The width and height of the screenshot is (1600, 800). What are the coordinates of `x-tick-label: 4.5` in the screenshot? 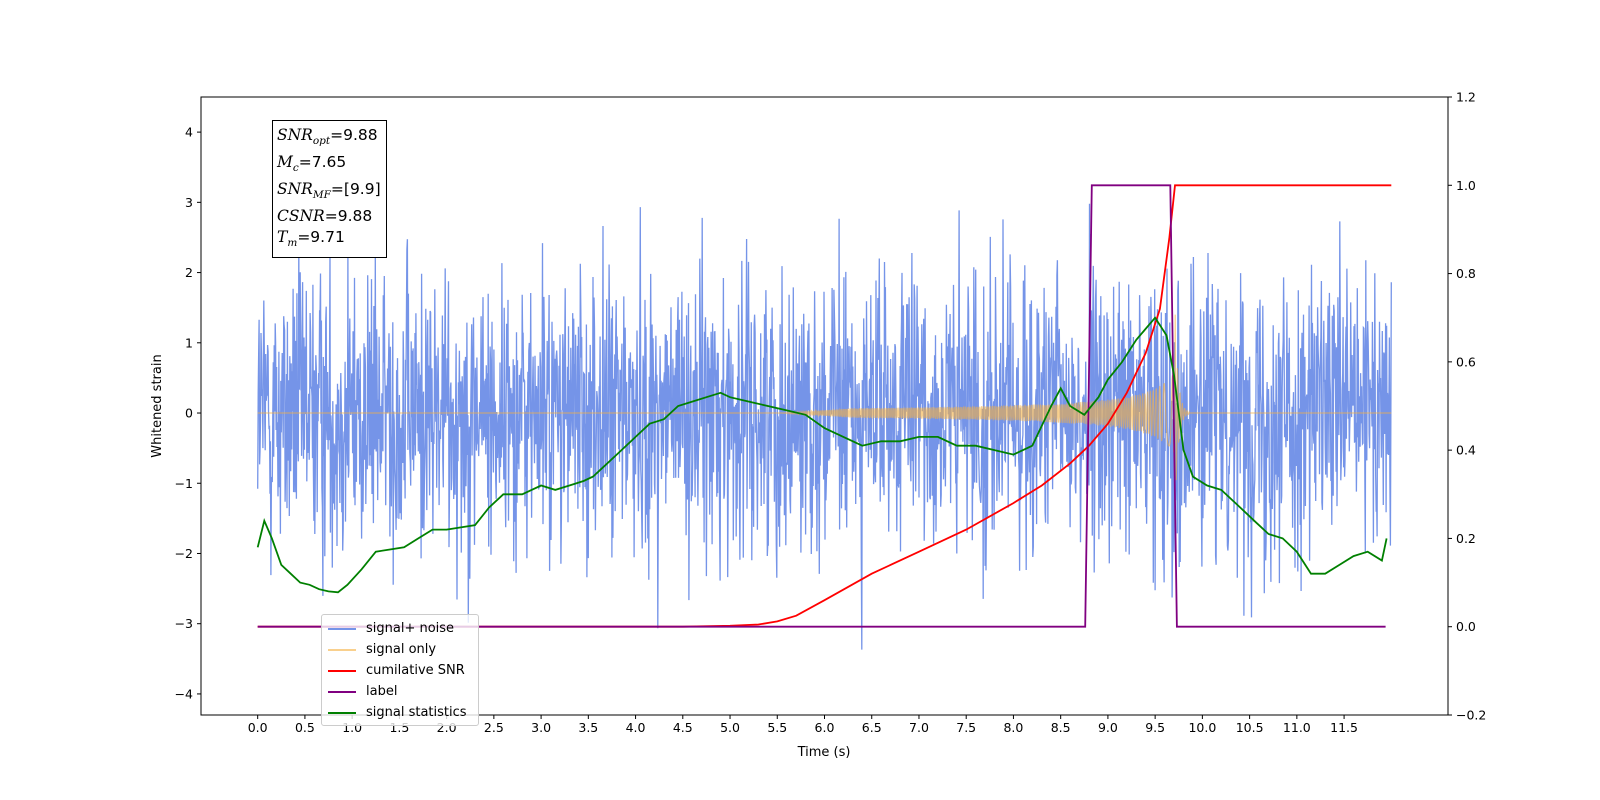 It's located at (683, 727).